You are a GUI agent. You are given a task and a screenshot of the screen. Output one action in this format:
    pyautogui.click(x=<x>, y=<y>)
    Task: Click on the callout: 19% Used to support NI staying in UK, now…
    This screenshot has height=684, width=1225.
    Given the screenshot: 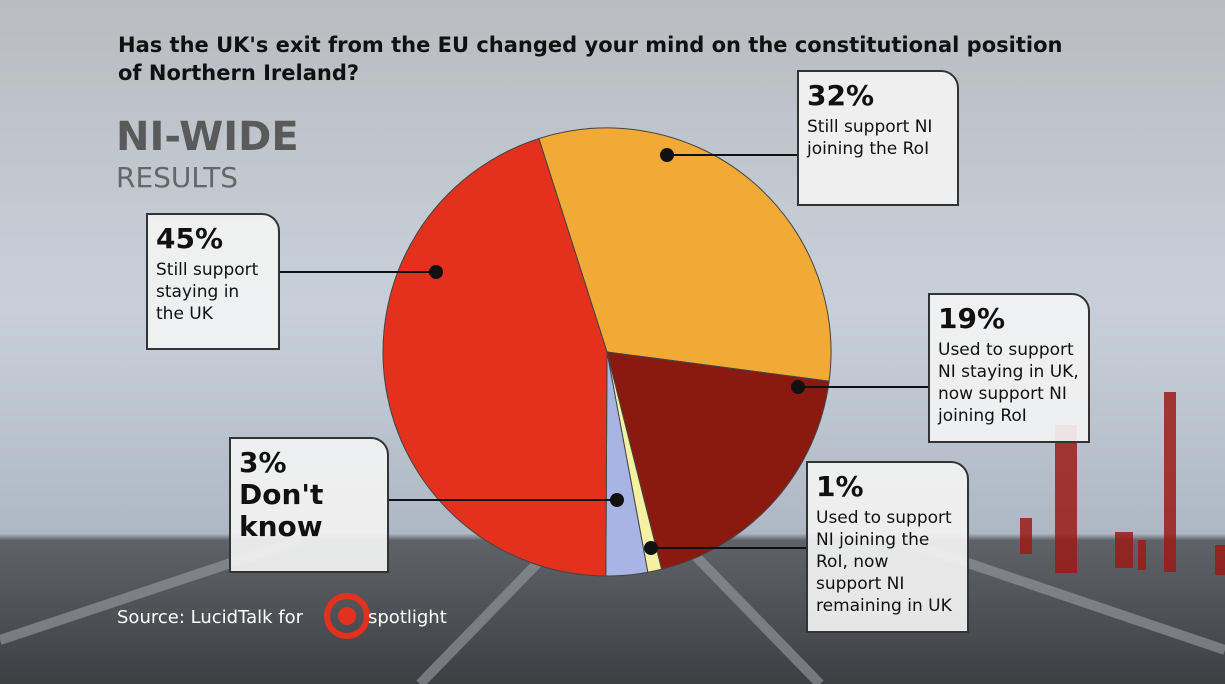 What is the action you would take?
    pyautogui.click(x=1009, y=368)
    